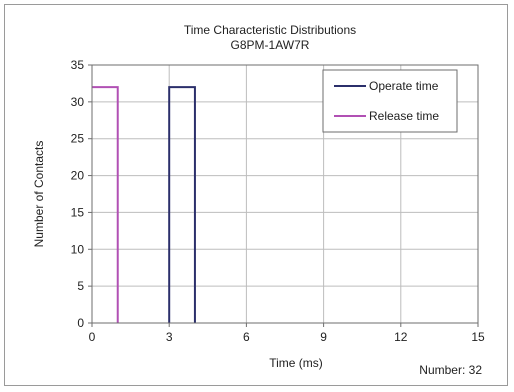  I want to click on x-tick-label: 9, so click(323, 337).